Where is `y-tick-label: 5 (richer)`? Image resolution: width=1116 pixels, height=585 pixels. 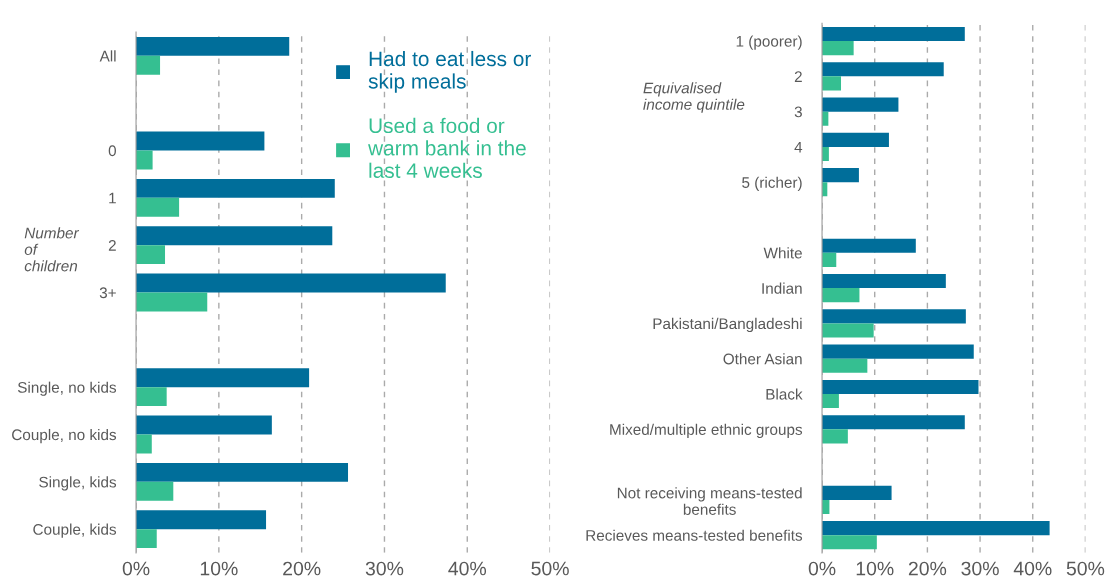
y-tick-label: 5 (richer) is located at coordinates (772, 183).